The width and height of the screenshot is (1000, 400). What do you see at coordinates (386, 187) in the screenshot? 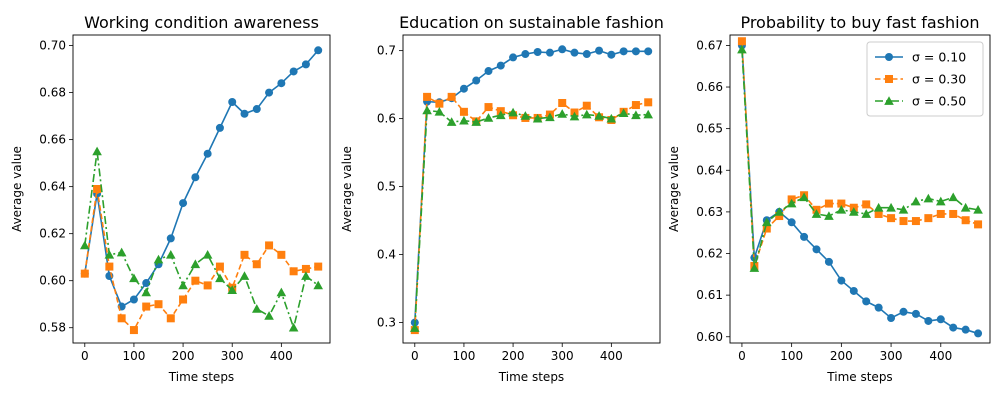
I see `y-tick-label: 0.5` at bounding box center [386, 187].